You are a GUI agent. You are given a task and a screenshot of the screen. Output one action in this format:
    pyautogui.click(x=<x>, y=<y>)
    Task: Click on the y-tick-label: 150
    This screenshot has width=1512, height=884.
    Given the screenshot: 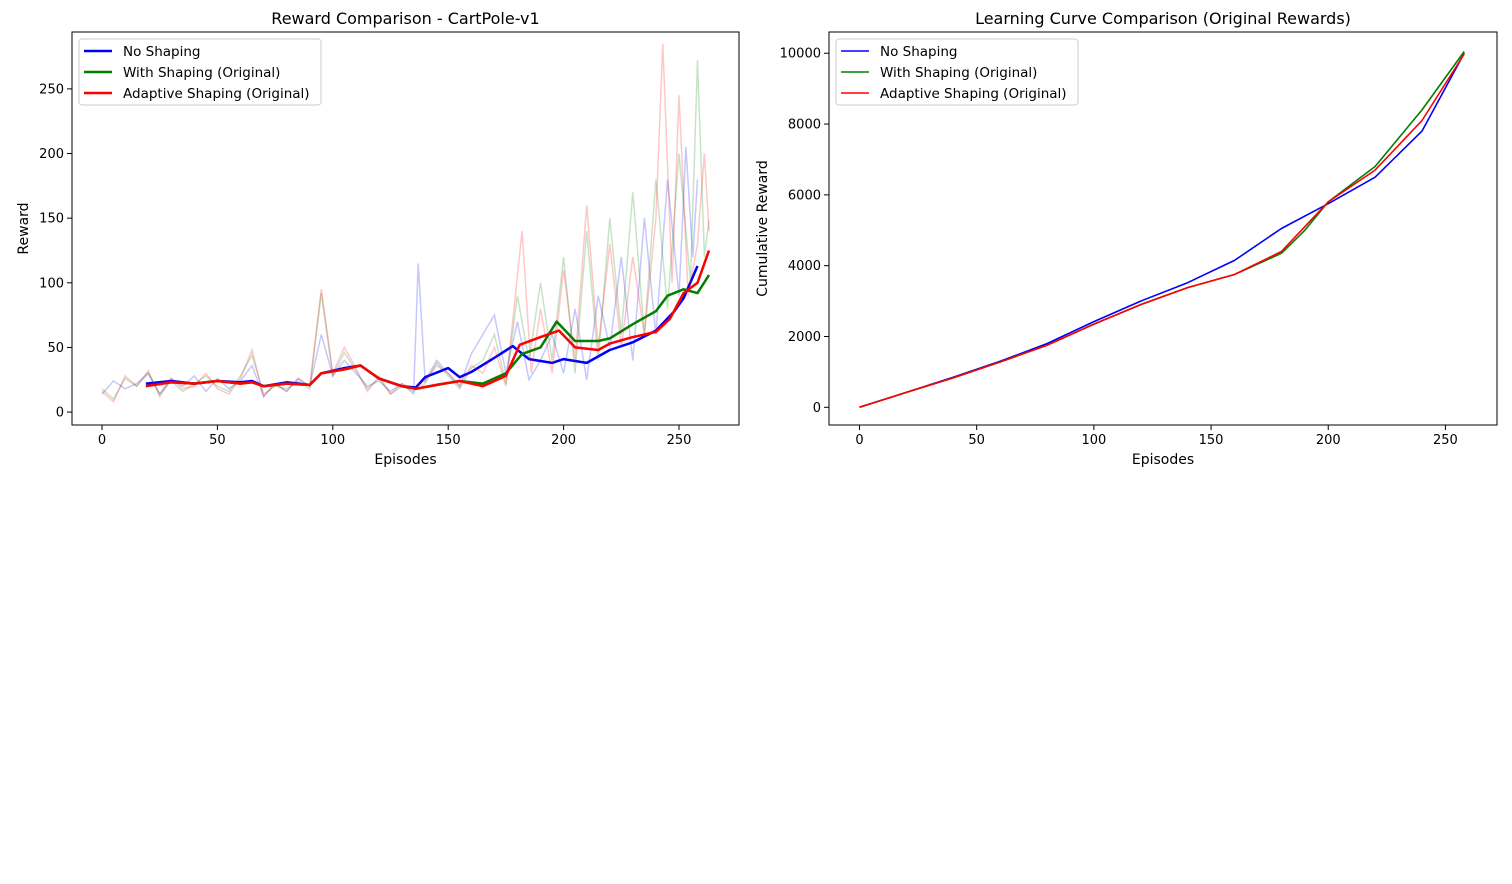 What is the action you would take?
    pyautogui.click(x=51, y=219)
    